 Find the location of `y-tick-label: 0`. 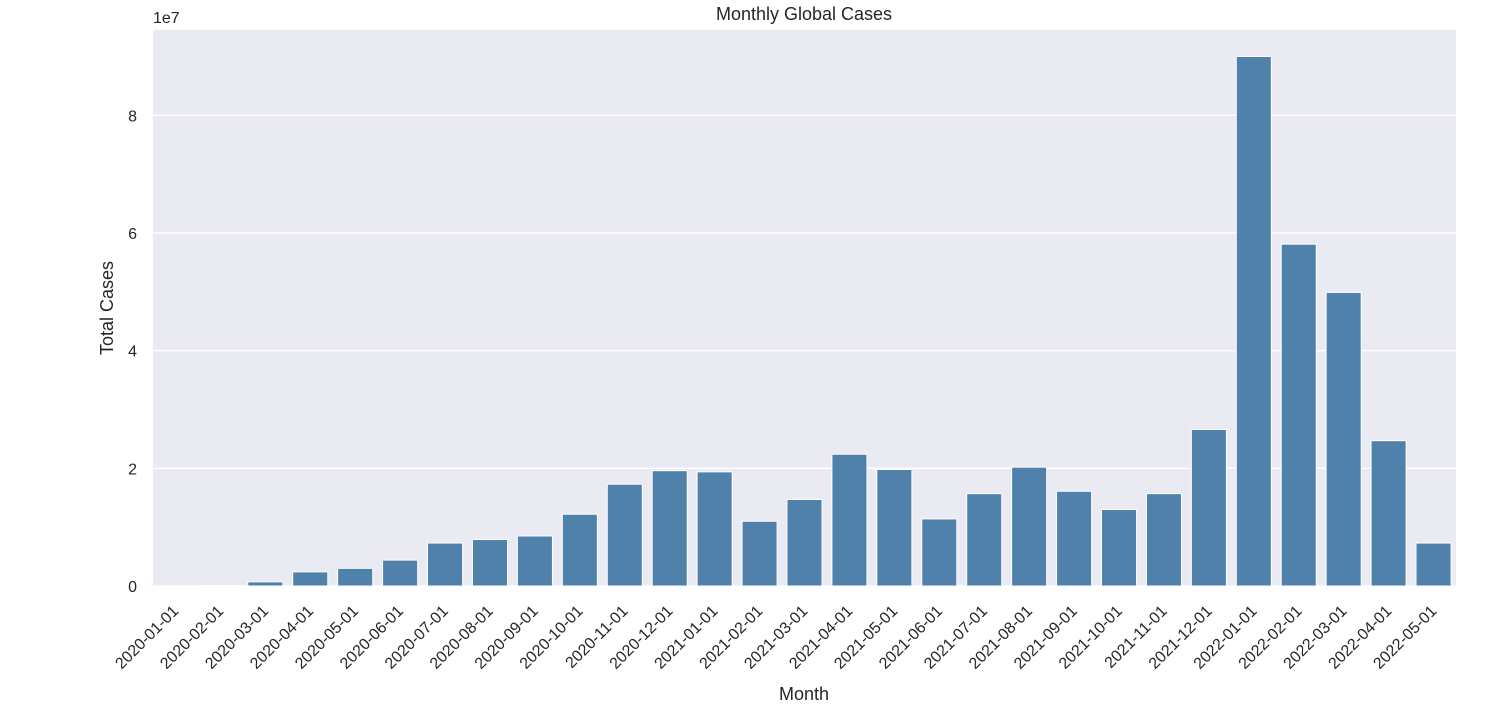

y-tick-label: 0 is located at coordinates (132, 587).